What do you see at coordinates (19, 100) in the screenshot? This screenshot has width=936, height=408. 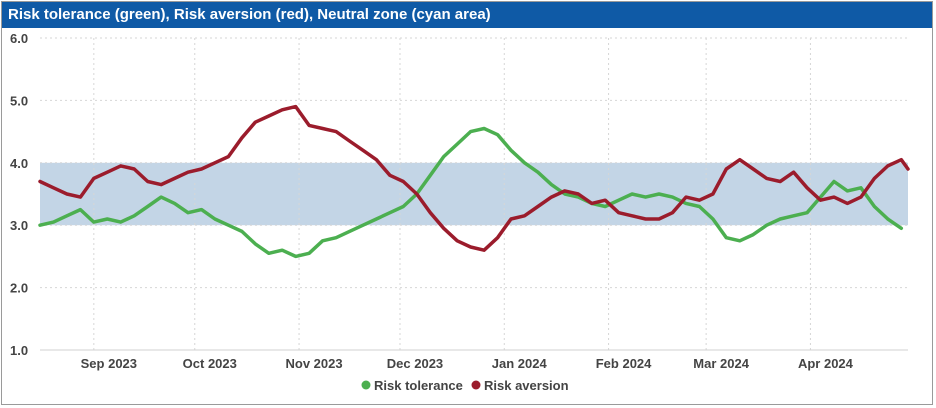 I see `y-tick-label: 5.0` at bounding box center [19, 100].